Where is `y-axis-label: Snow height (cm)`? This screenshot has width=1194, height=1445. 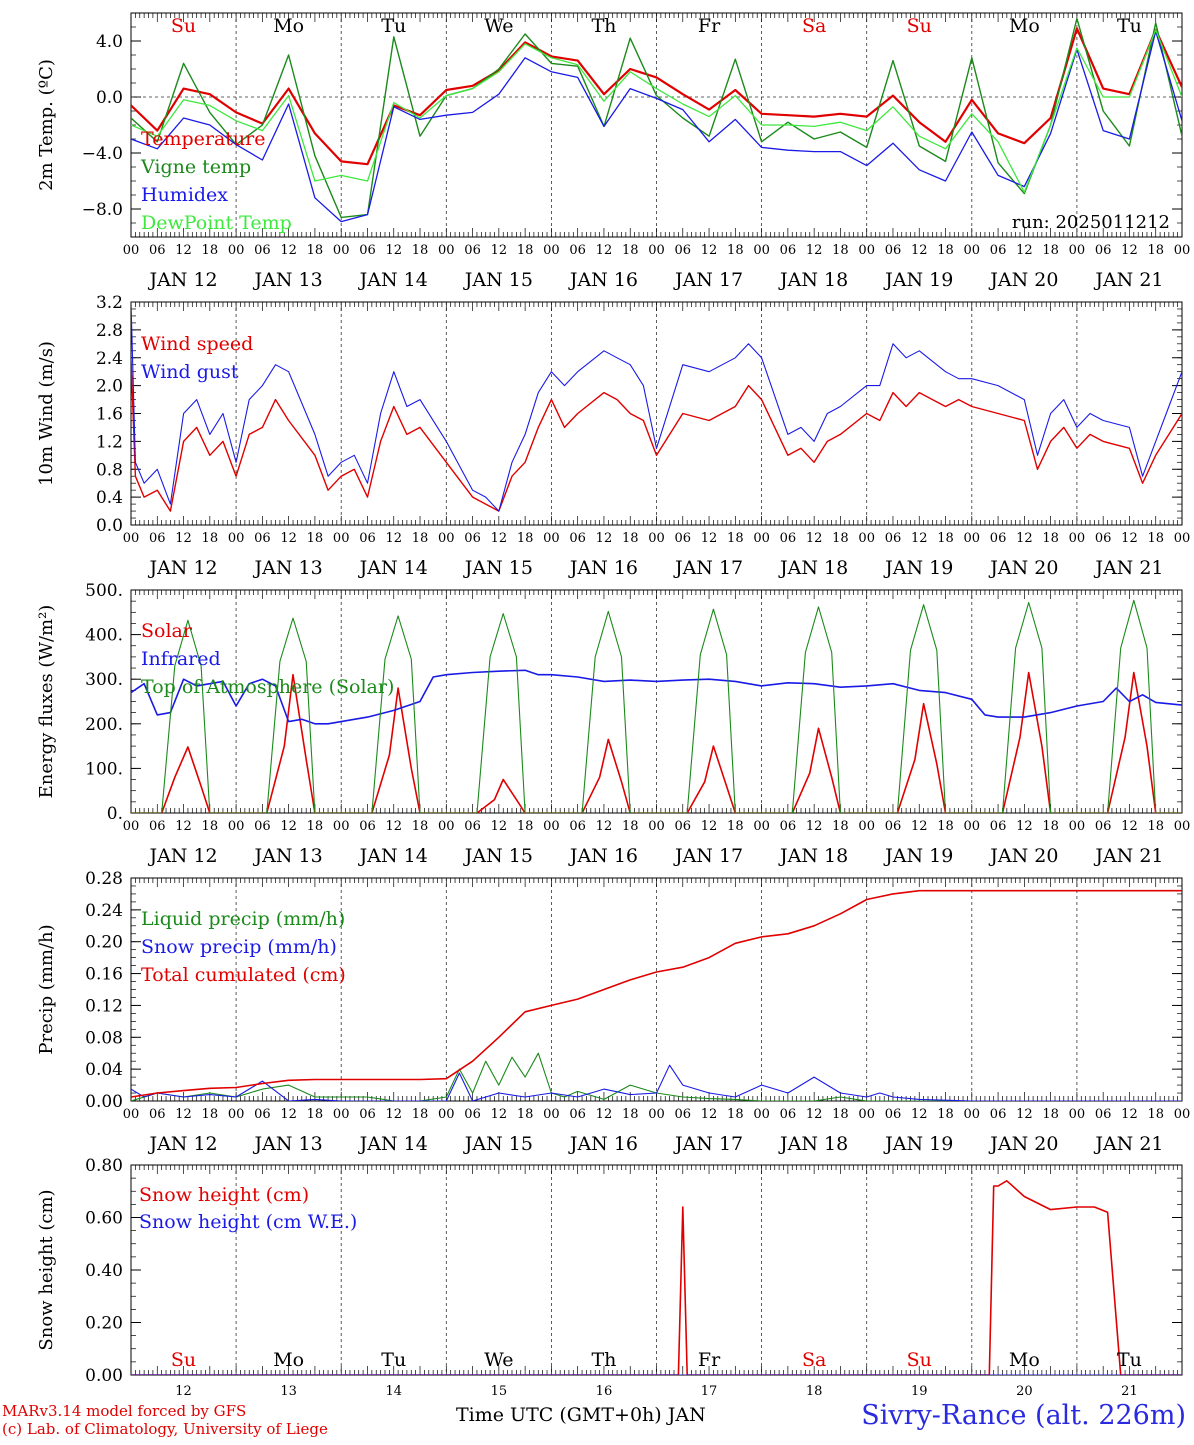 y-axis-label: Snow height (cm) is located at coordinates (46, 1269).